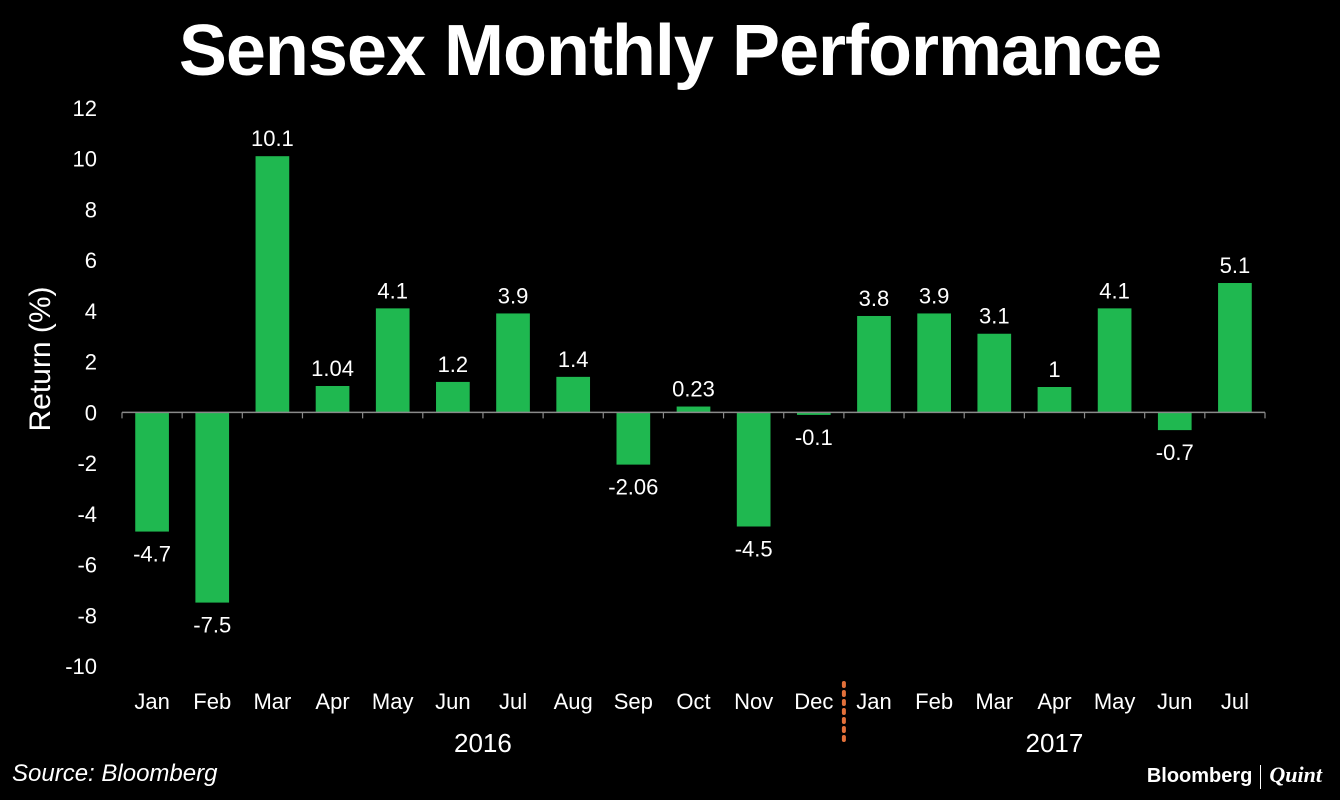 The width and height of the screenshot is (1340, 800). Describe the element at coordinates (87, 514) in the screenshot. I see `y-tick-label: -4` at that location.